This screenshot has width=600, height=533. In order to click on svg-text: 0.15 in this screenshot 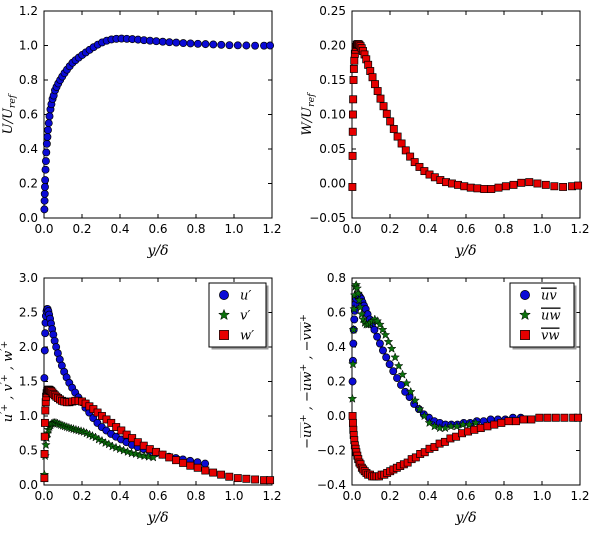, I will do `click(332, 80)`.